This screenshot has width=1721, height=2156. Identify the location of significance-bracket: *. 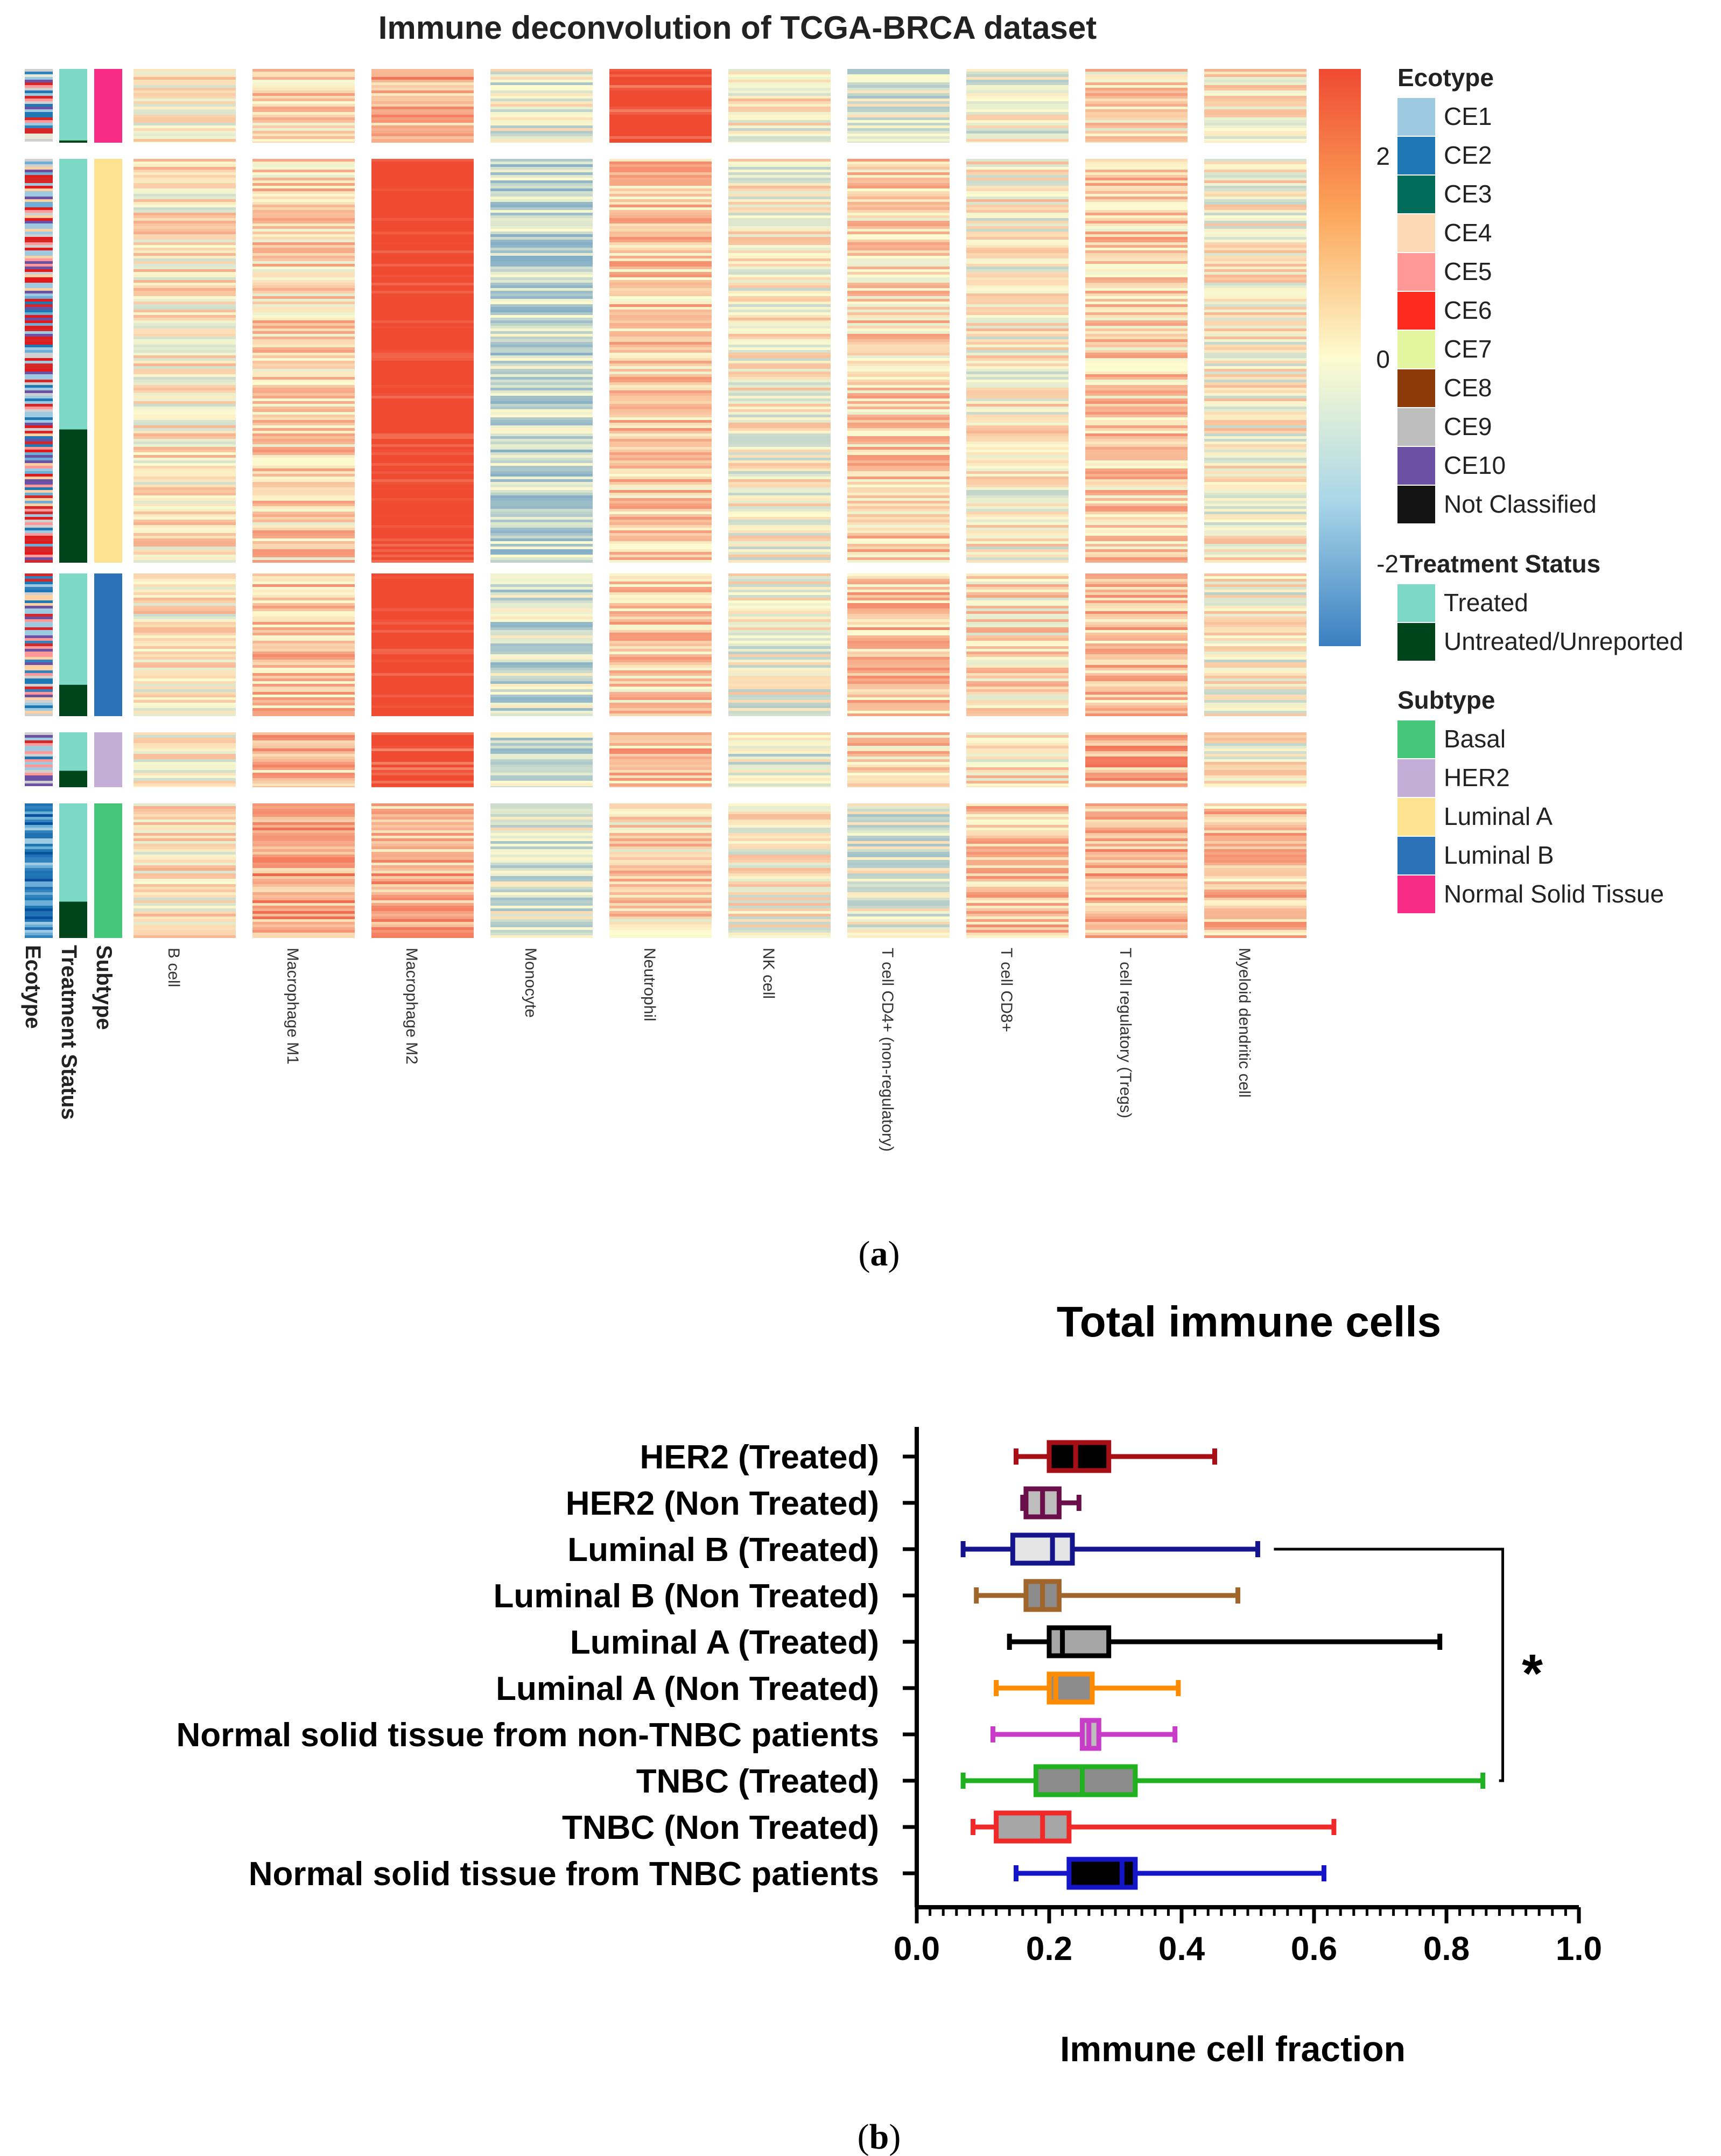
(1409, 1665).